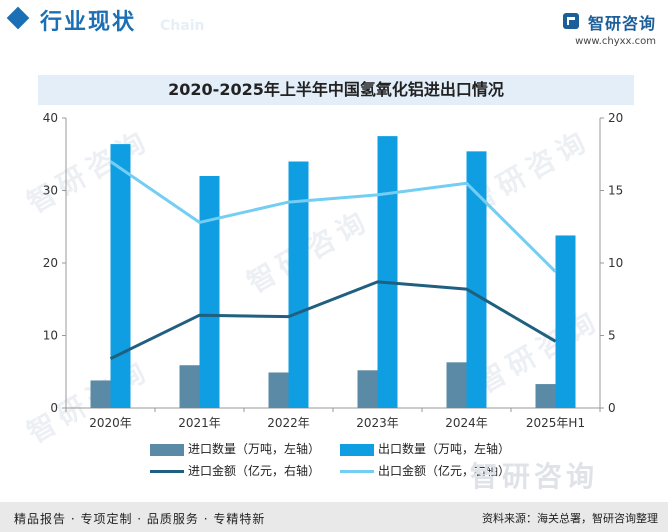  I want to click on legend-item-export-amt: 出口金额（亿元，右轴）, so click(425, 470).